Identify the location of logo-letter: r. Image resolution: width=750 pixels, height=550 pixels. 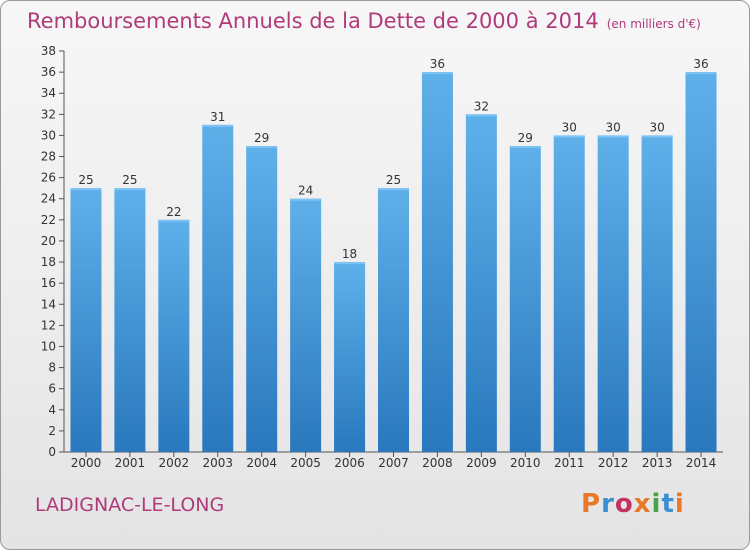
(608, 504).